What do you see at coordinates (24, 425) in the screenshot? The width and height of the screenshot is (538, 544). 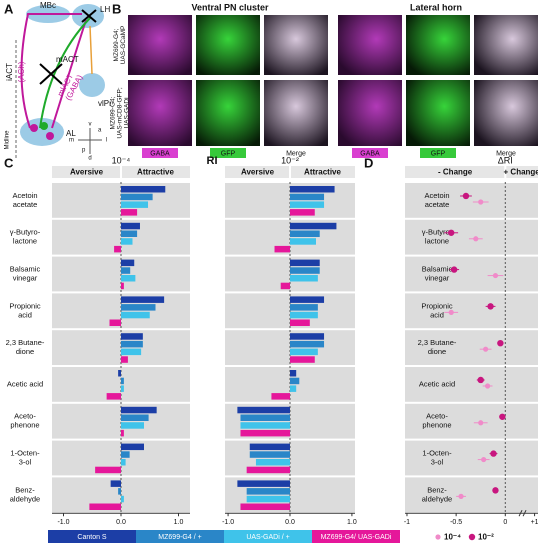 I see `category-label: phenone` at bounding box center [24, 425].